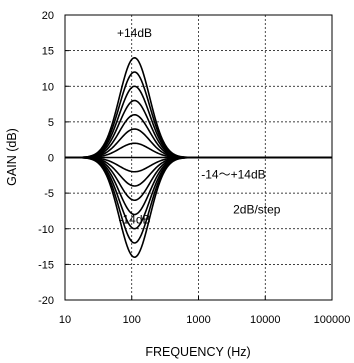  I want to click on x-axis-title: FREQUENCY (Hz), so click(197, 352).